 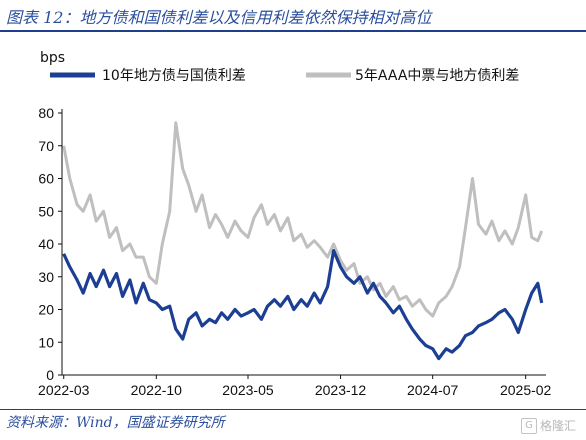 What do you see at coordinates (293, 31) in the screenshot?
I see `title-rule` at bounding box center [293, 31].